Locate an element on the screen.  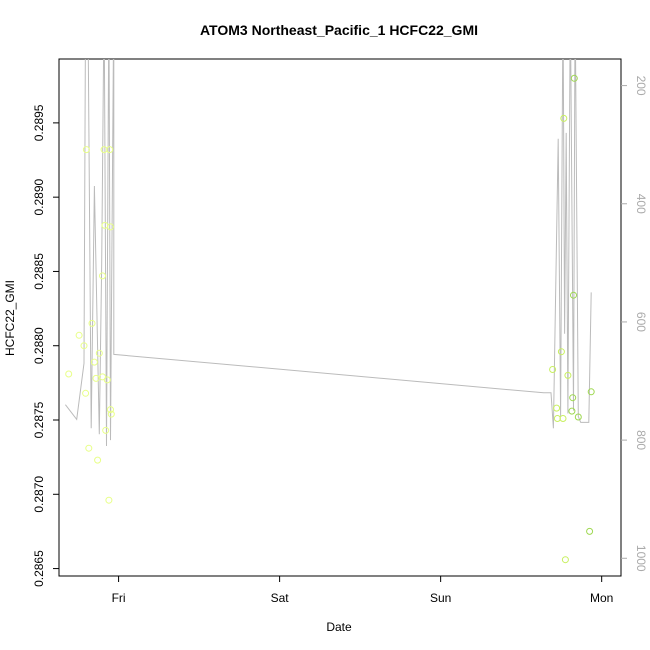
y-tick-label: 0.2885 is located at coordinates (39, 271).